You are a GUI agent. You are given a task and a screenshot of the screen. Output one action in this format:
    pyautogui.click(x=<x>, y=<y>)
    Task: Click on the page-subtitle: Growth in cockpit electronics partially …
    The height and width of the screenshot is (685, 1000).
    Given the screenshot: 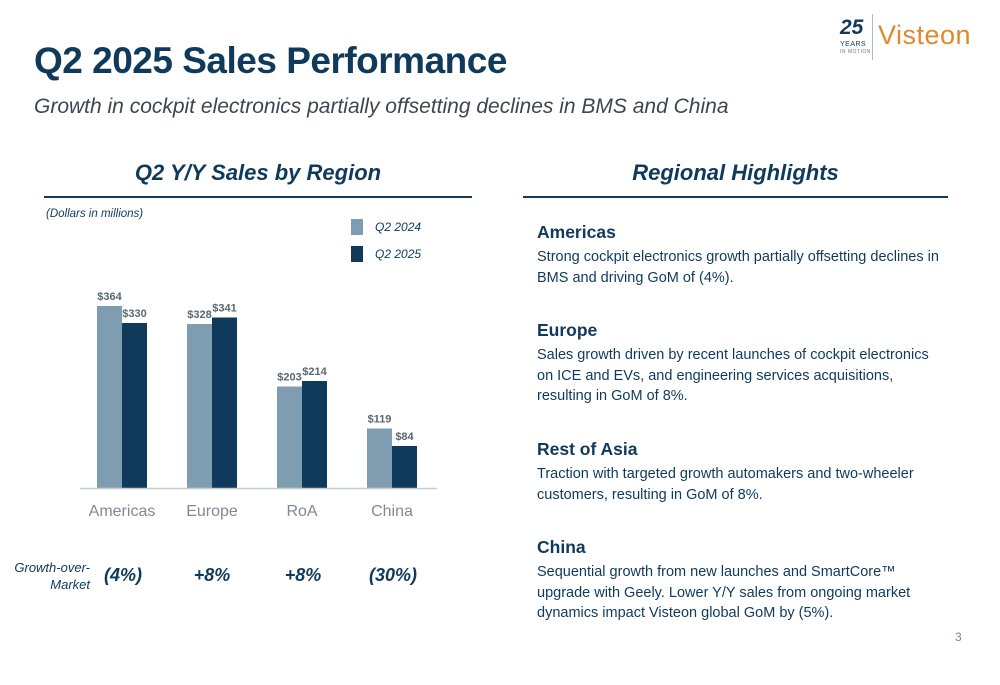 What is the action you would take?
    pyautogui.click(x=381, y=106)
    